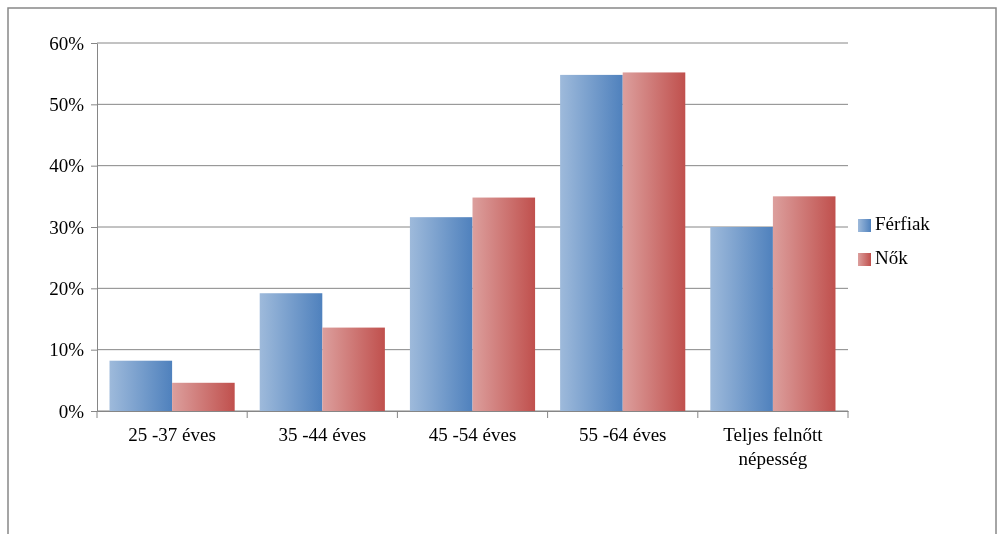 This screenshot has height=534, width=1003. Describe the element at coordinates (322, 434) in the screenshot. I see `x-tick-label: 35 -44 éves` at that location.